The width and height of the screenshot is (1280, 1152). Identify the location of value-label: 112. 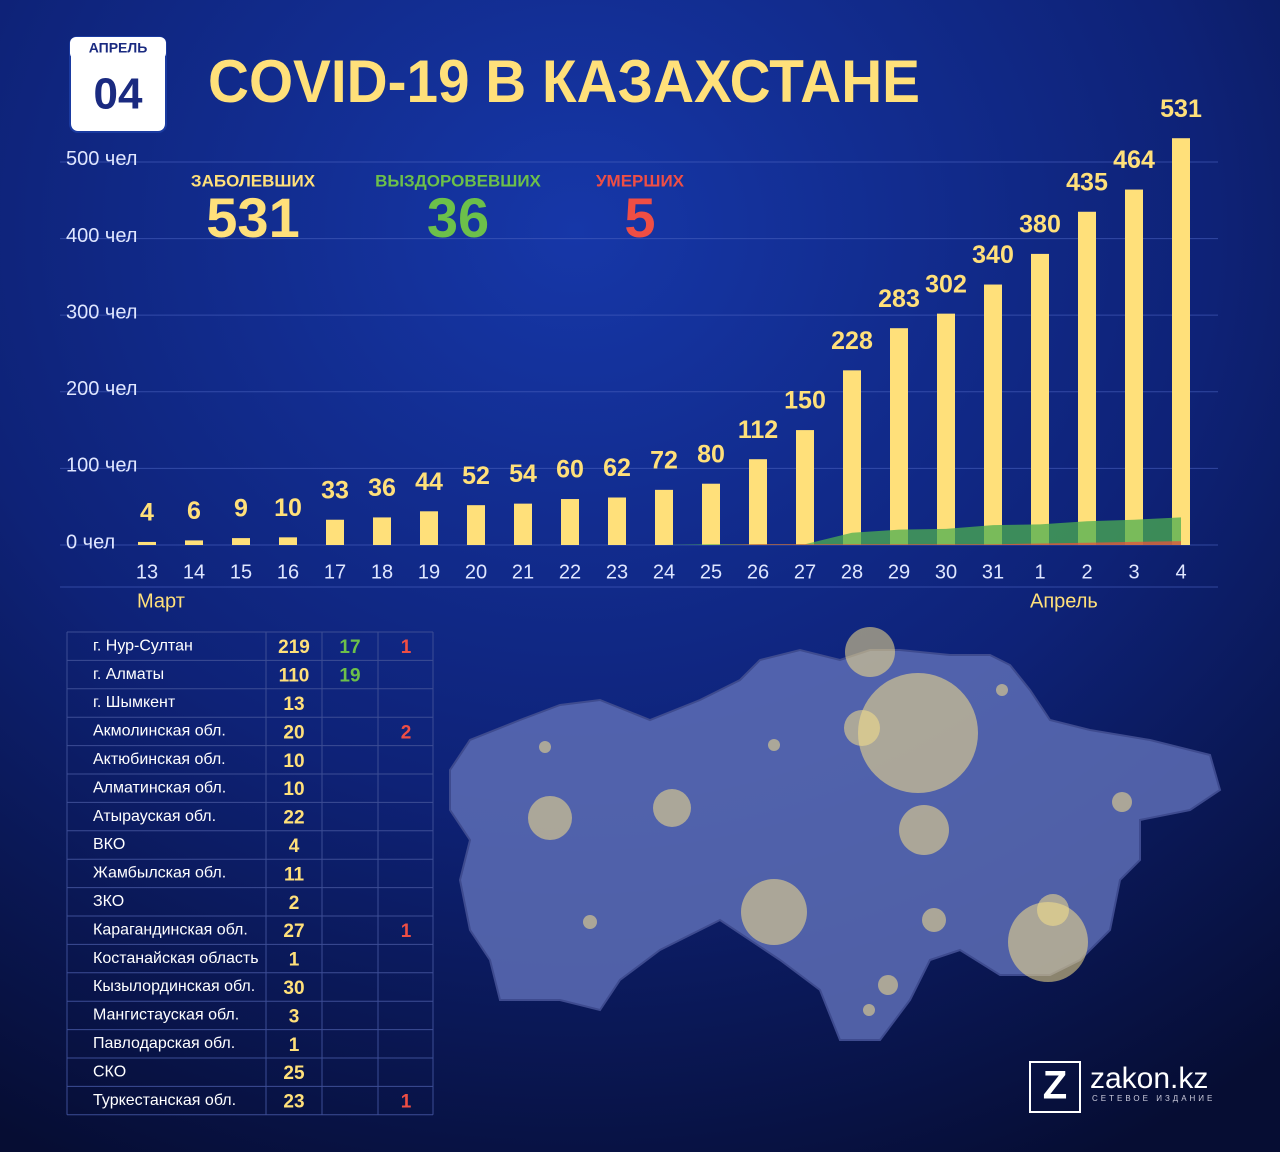
(758, 430).